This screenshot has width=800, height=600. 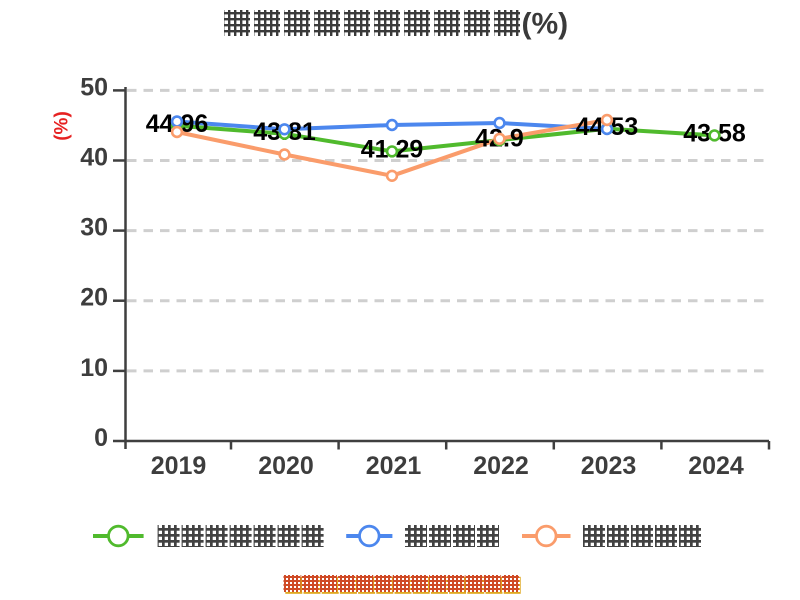 I want to click on svg-text: 20, so click(x=94, y=298).